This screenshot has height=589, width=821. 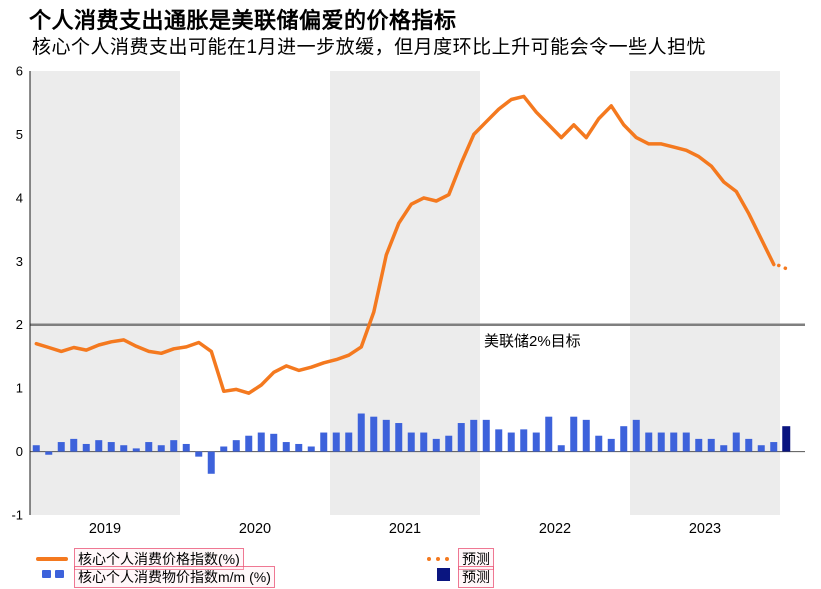 I want to click on core-pce-line-forecast, so click(x=785, y=268).